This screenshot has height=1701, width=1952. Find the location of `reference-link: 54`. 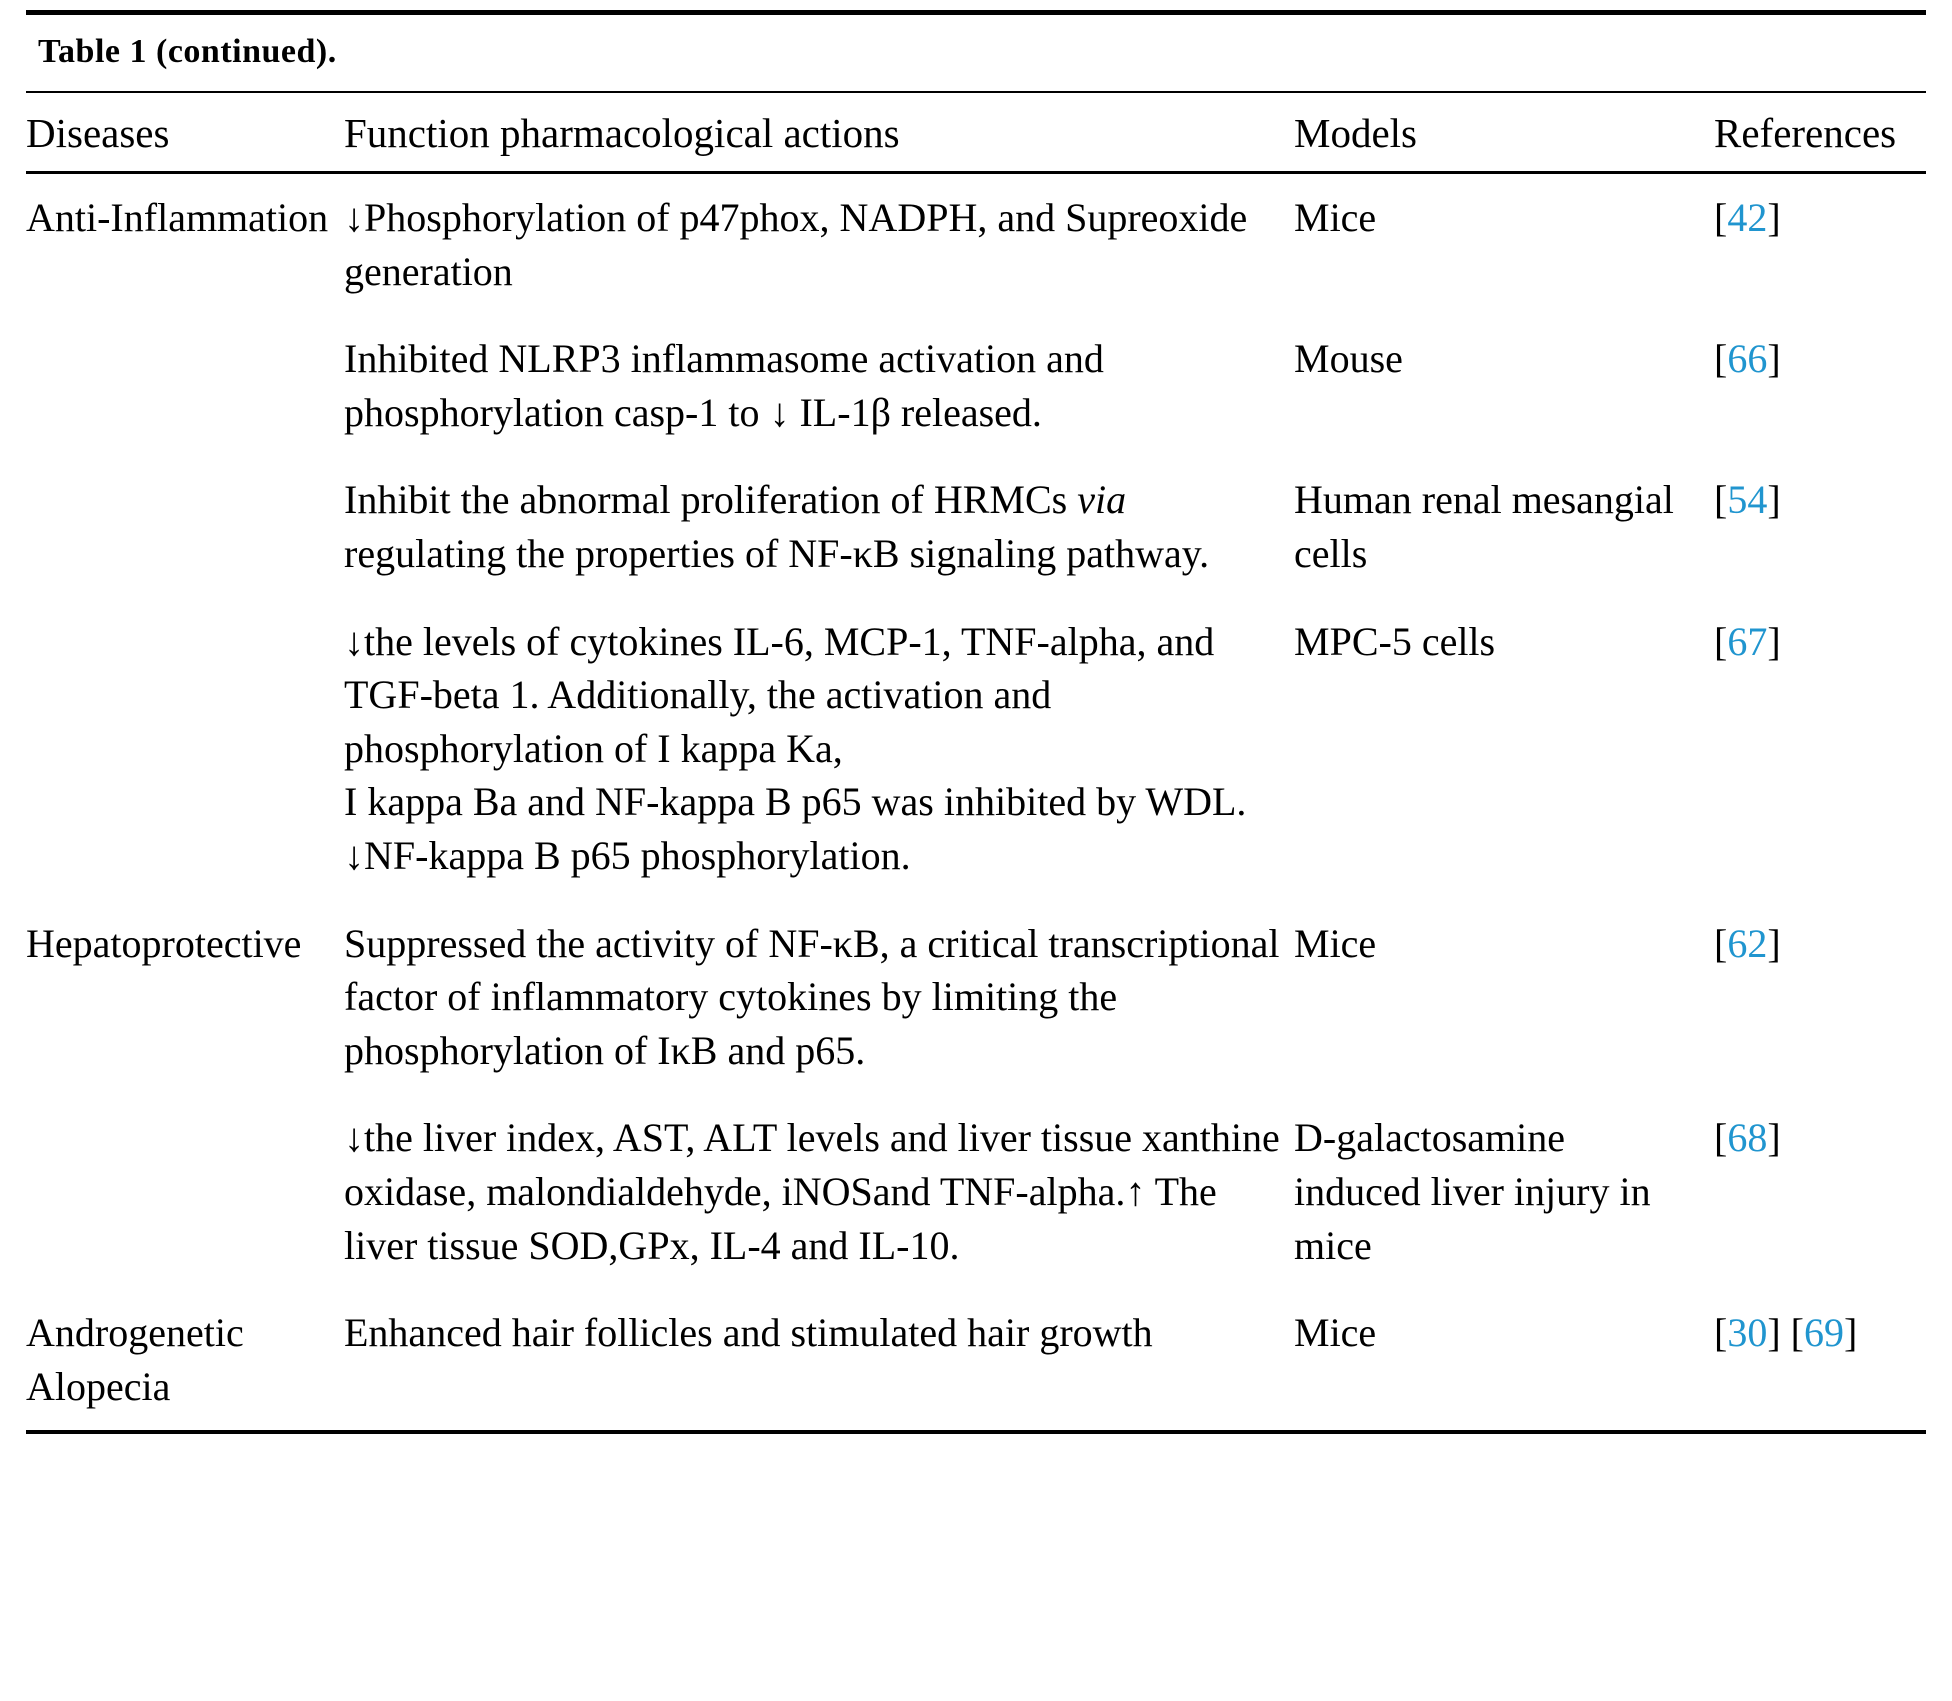

reference-link: 54 is located at coordinates (1747, 500).